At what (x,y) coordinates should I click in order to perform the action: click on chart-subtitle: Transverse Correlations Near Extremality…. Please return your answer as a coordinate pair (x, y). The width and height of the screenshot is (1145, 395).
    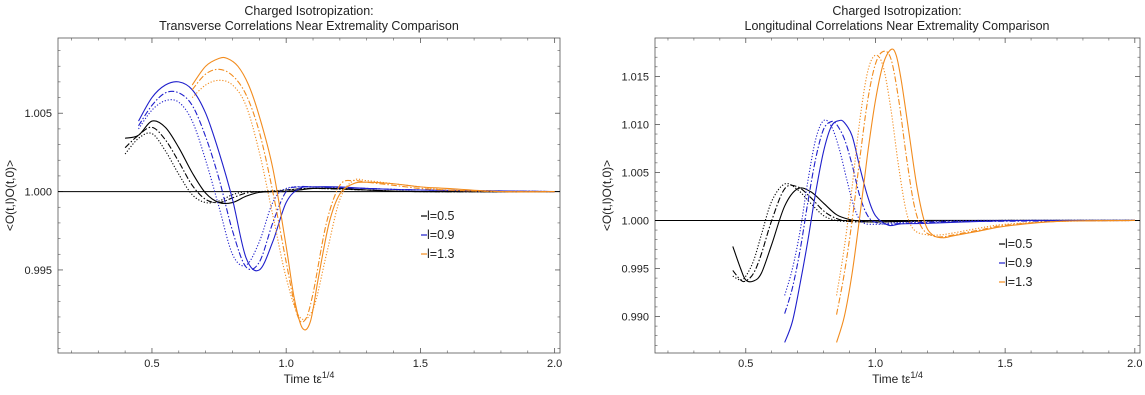
    Looking at the image, I should click on (309, 26).